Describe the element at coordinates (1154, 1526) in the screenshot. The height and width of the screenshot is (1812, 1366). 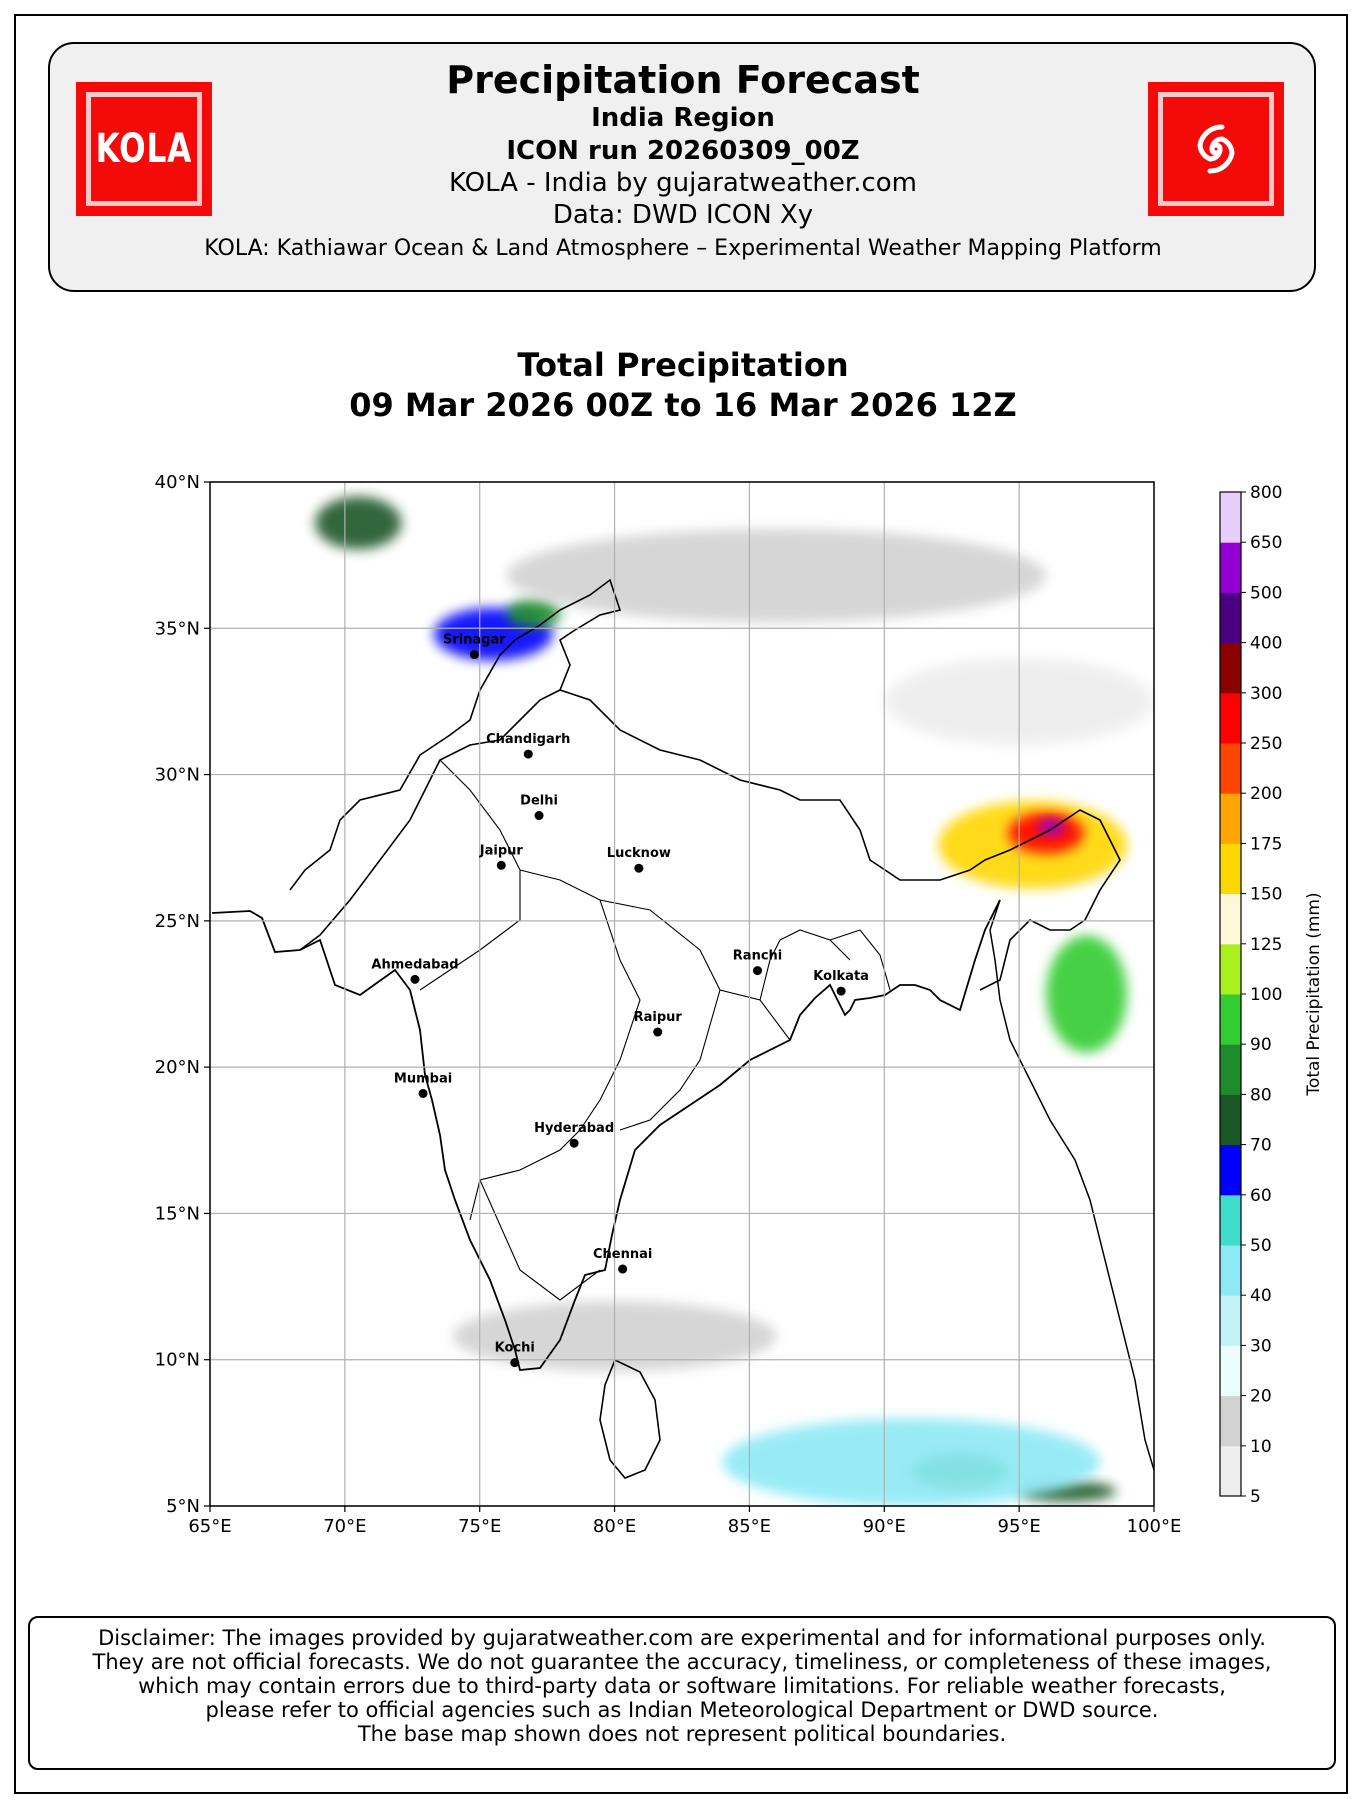
I see `lon-tick-label: 100°E` at that location.